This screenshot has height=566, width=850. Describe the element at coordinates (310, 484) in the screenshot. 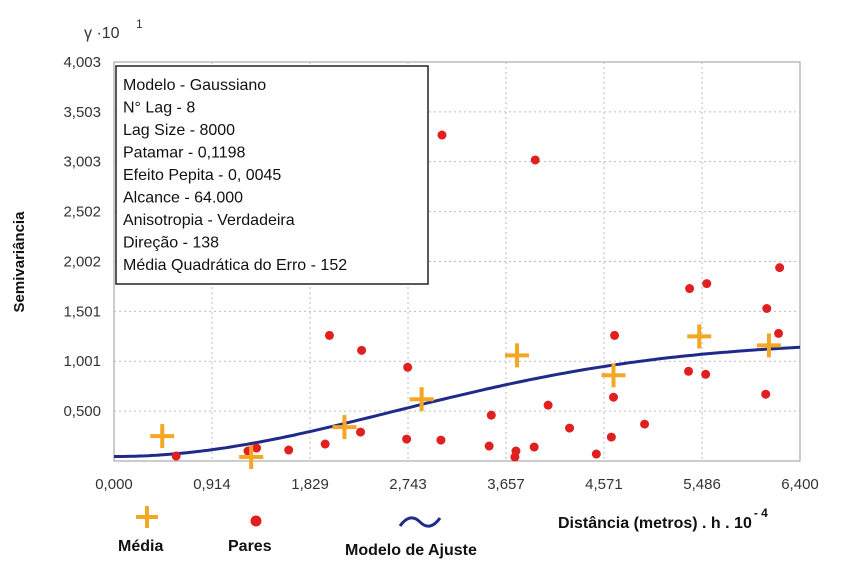

I see `x-tick-label: 1,829` at that location.